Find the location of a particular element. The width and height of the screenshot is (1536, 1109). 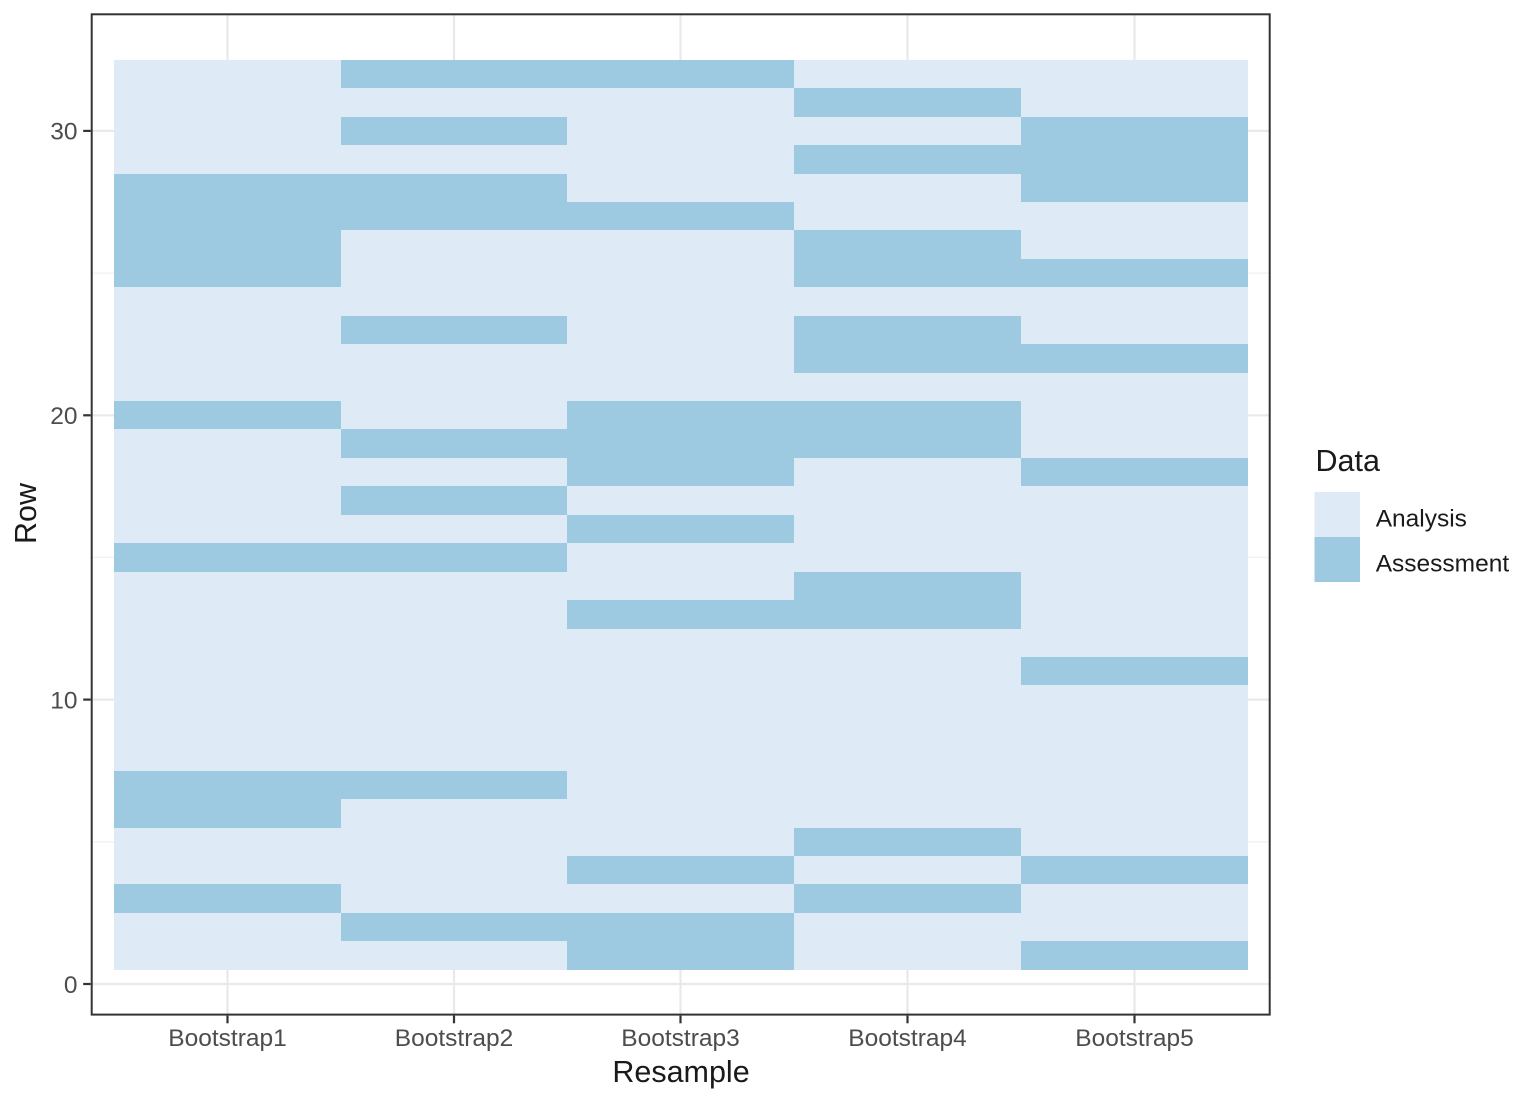

svg-text: Data is located at coordinates (1348, 461).